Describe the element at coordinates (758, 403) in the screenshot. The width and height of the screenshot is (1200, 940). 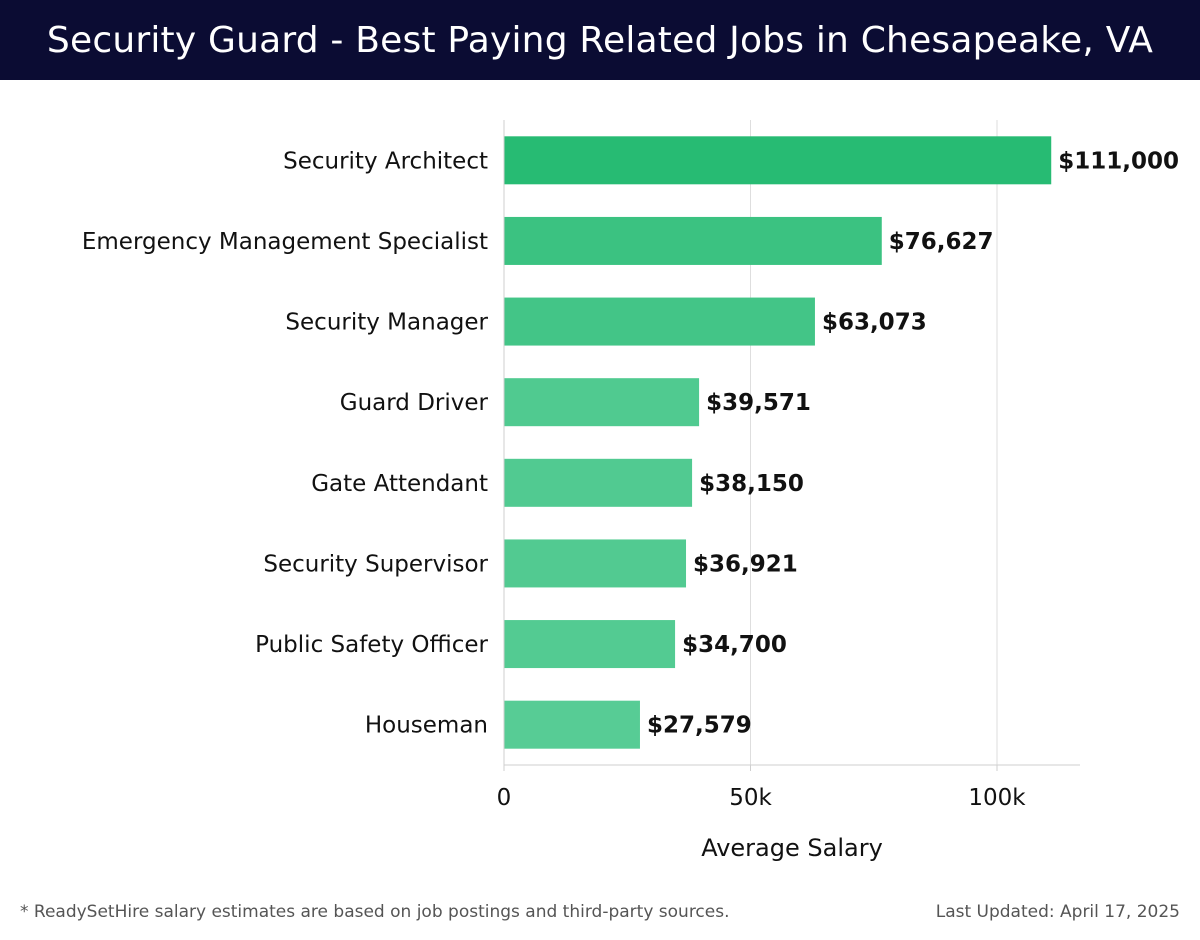
I see `value-label: $39,571` at that location.